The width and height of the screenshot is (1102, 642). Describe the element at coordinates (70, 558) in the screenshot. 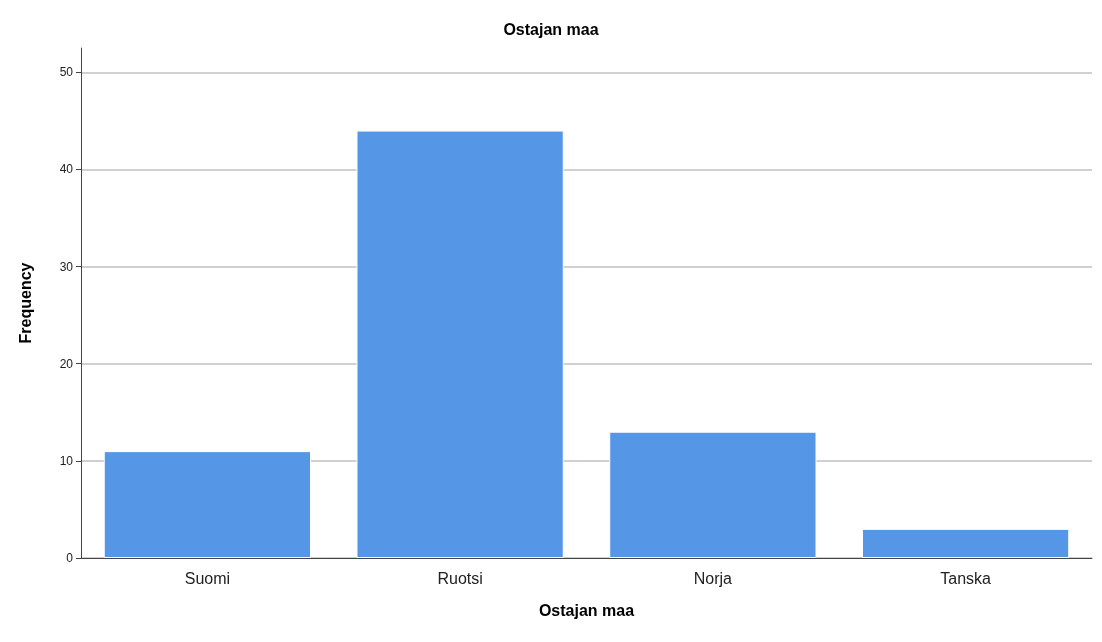

I see `y-tick-label: 0` at that location.